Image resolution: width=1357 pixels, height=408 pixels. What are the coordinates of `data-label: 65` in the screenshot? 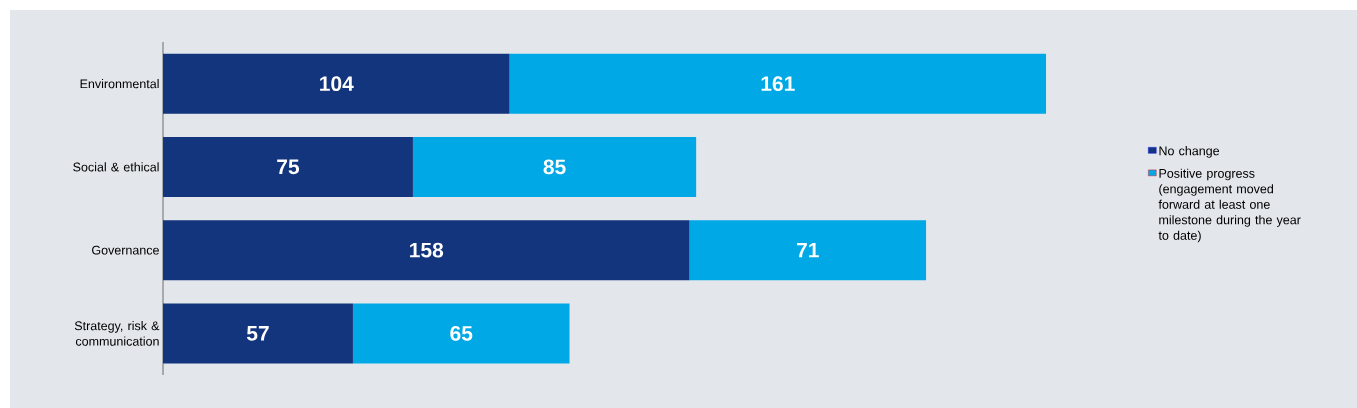 It's located at (461, 333).